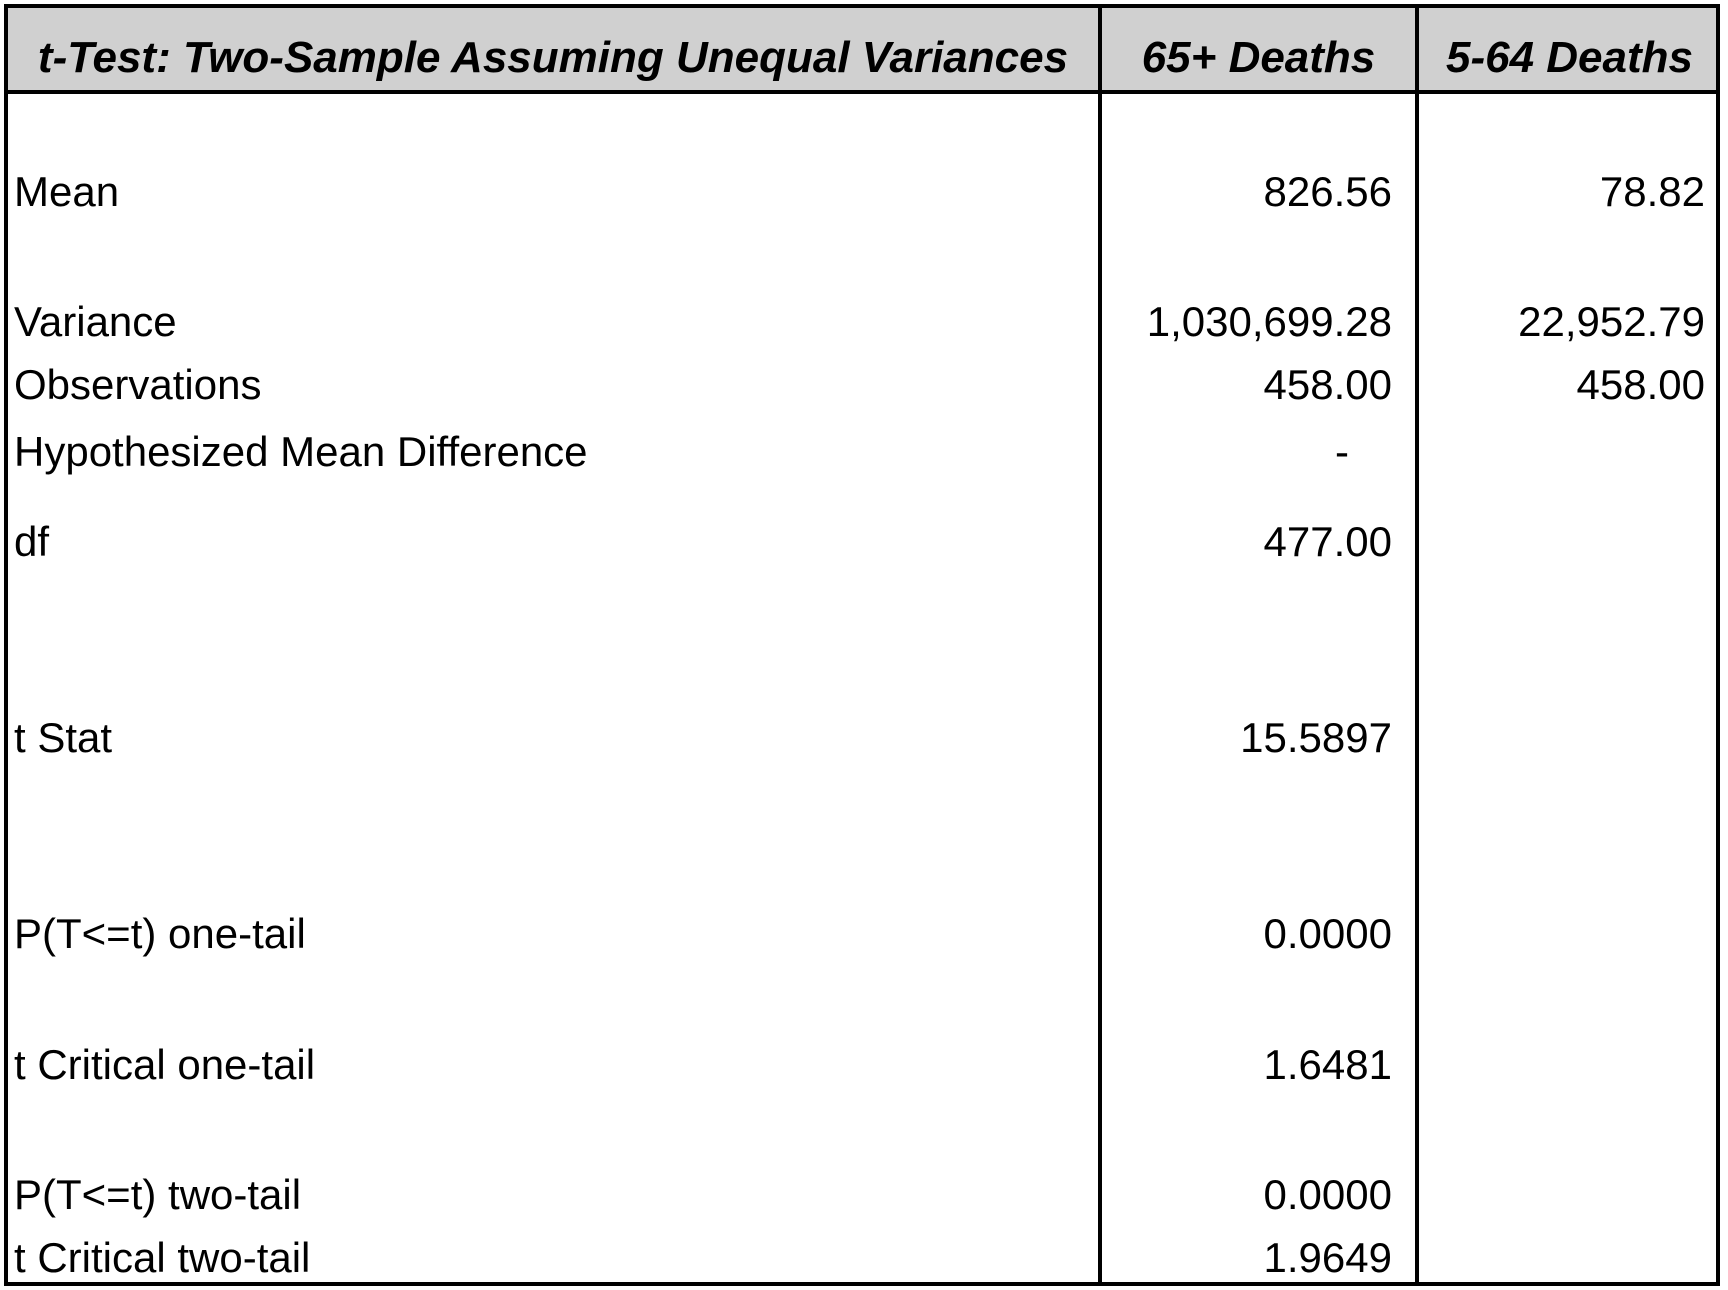 This screenshot has height=1290, width=1728. Describe the element at coordinates (1269, 321) in the screenshot. I see `row-value-variance-65plus: 1,030,699.28` at that location.